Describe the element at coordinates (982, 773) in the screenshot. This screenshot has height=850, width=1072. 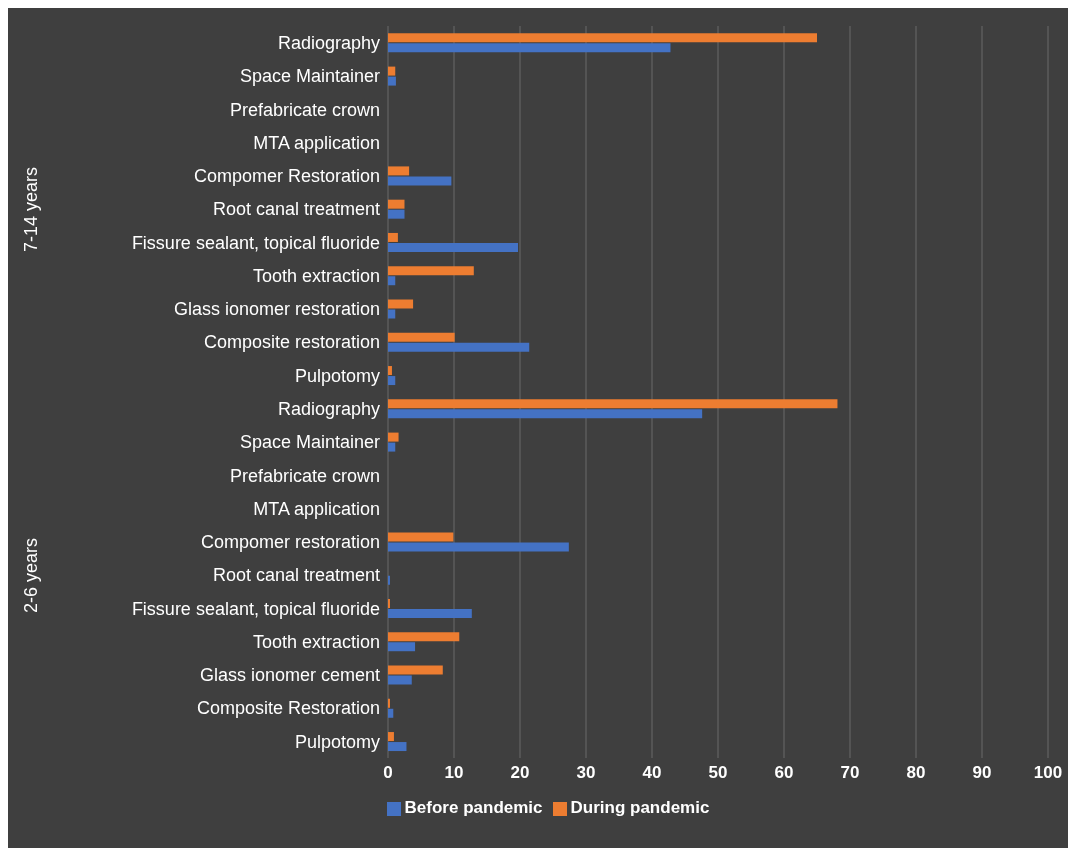
I see `x-tick-label: 90` at that location.